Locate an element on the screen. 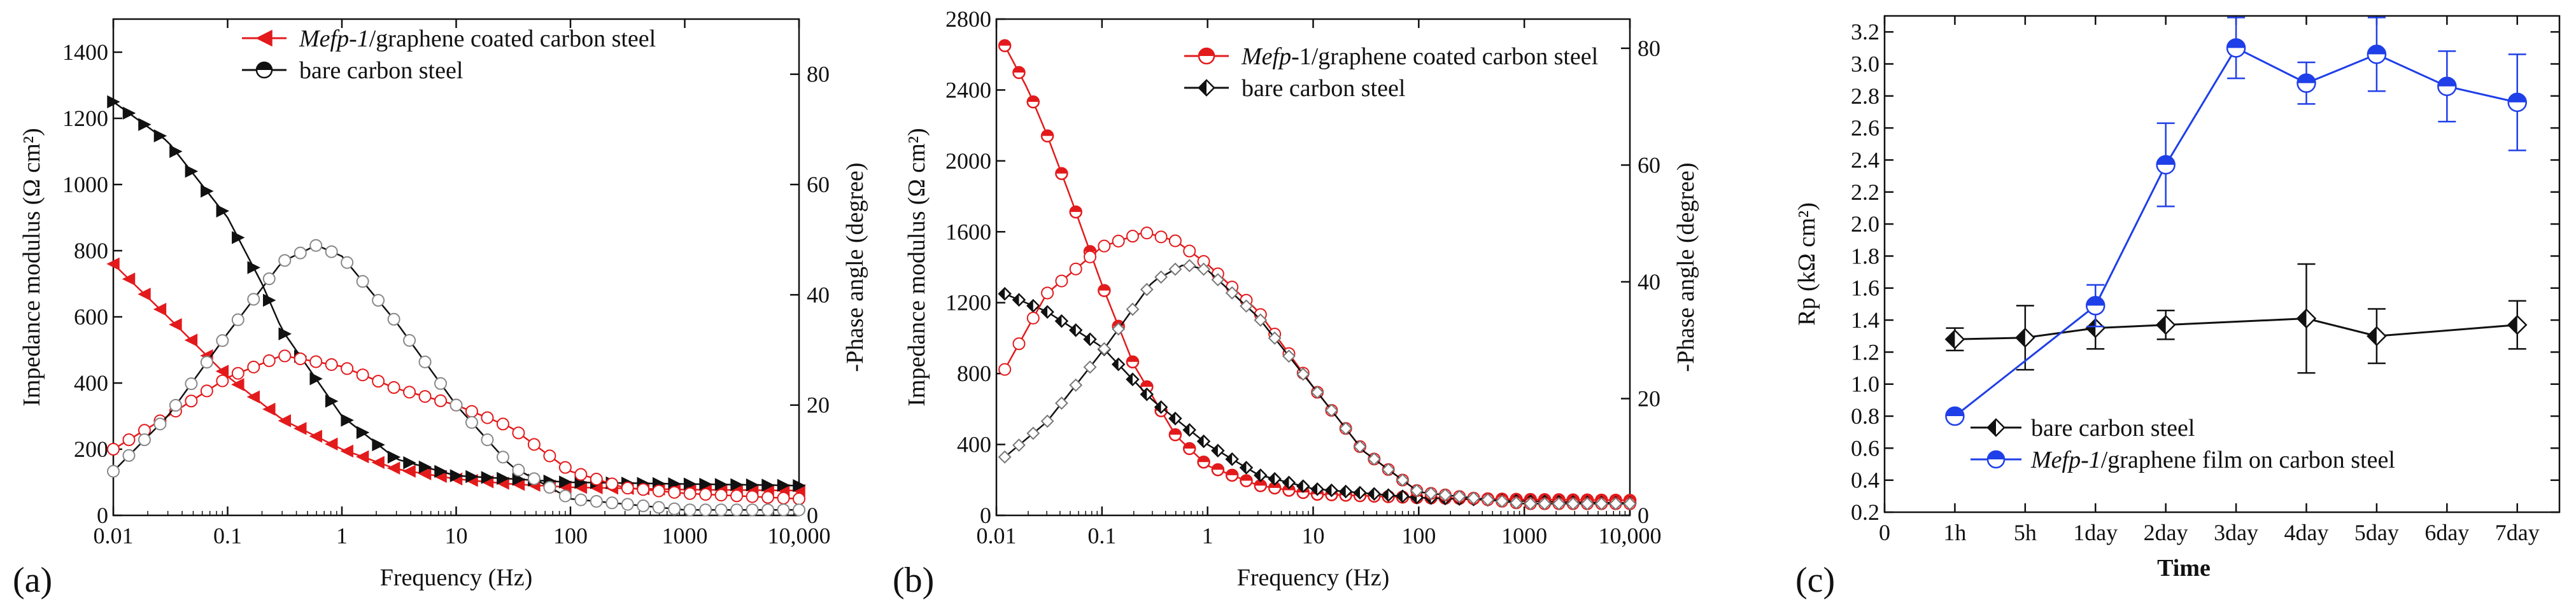  series-3-group is located at coordinates (1317, 385).